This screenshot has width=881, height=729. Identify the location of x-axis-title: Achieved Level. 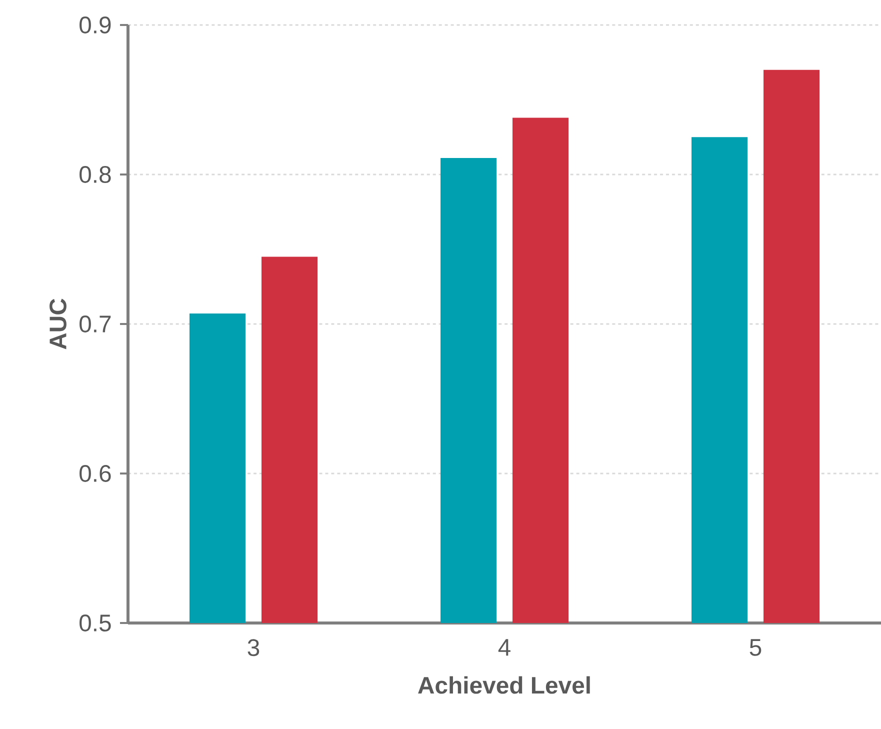
(504, 685).